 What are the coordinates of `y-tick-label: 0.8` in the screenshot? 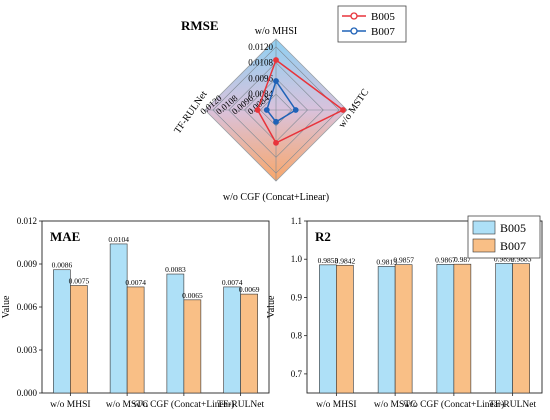 It's located at (297, 336).